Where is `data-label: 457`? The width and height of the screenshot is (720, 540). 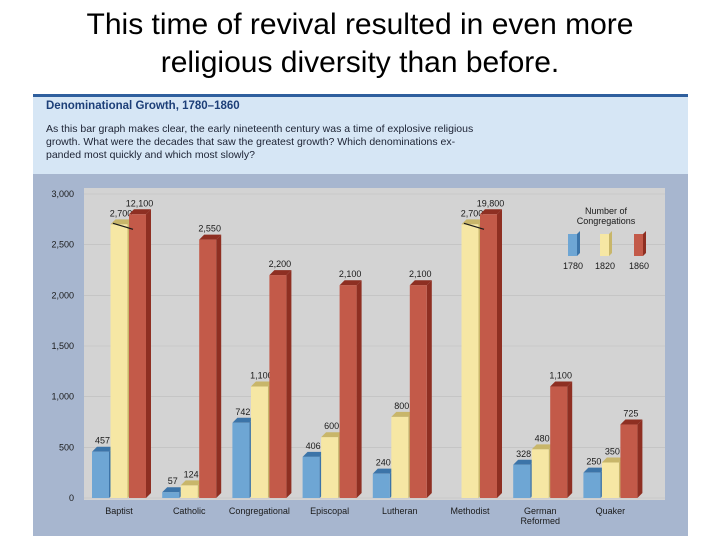
data-label: 457 is located at coordinates (102, 441).